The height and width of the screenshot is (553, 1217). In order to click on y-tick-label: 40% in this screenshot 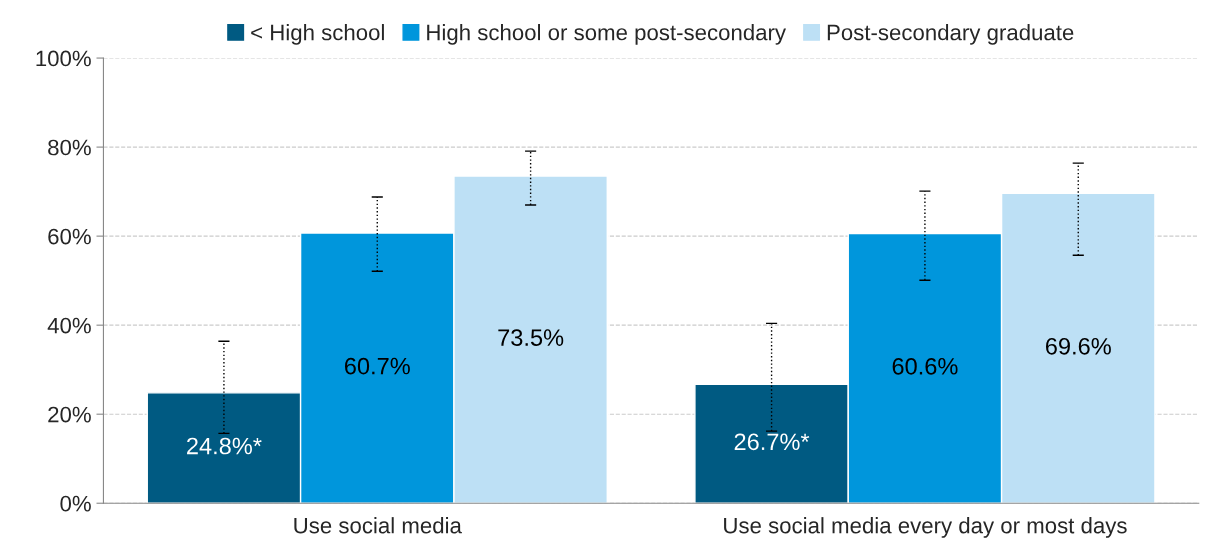, I will do `click(69, 325)`.